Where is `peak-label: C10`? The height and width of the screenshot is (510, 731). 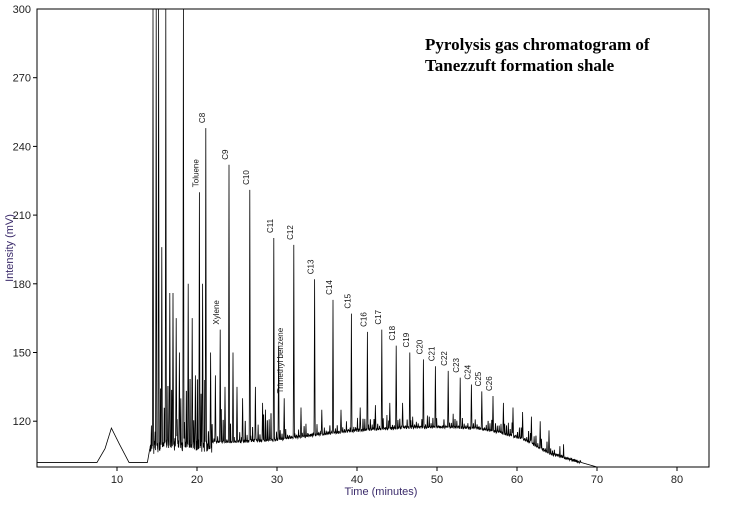 peak-label: C10 is located at coordinates (246, 177).